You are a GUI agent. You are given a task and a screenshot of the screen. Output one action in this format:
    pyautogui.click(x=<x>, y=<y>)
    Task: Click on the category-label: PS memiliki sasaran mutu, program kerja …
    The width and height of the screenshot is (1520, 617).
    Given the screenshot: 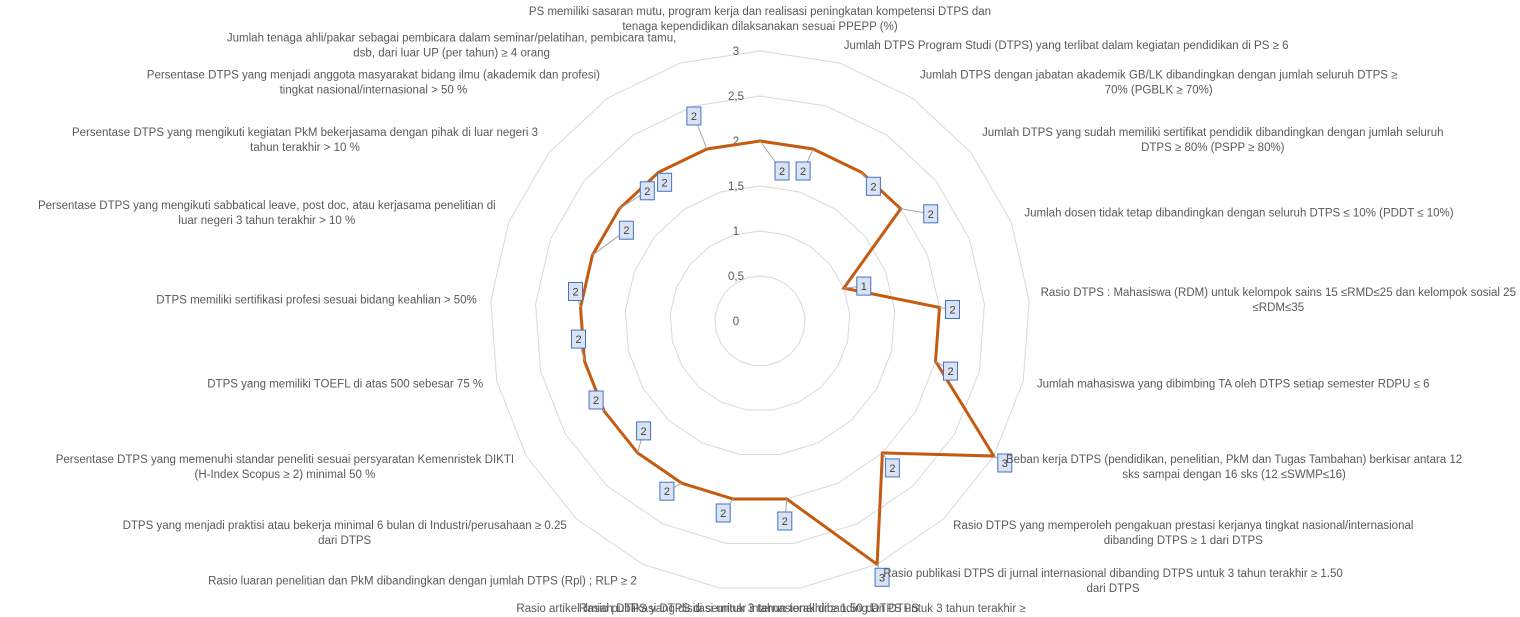 What is the action you would take?
    pyautogui.click(x=760, y=19)
    